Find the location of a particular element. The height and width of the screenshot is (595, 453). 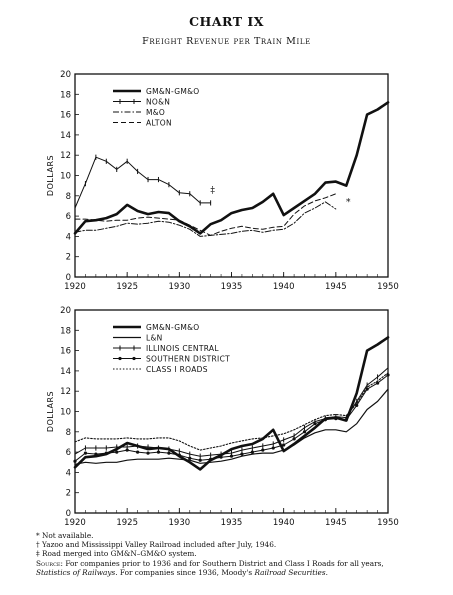

legend-label: L&N is located at coordinates (154, 338).